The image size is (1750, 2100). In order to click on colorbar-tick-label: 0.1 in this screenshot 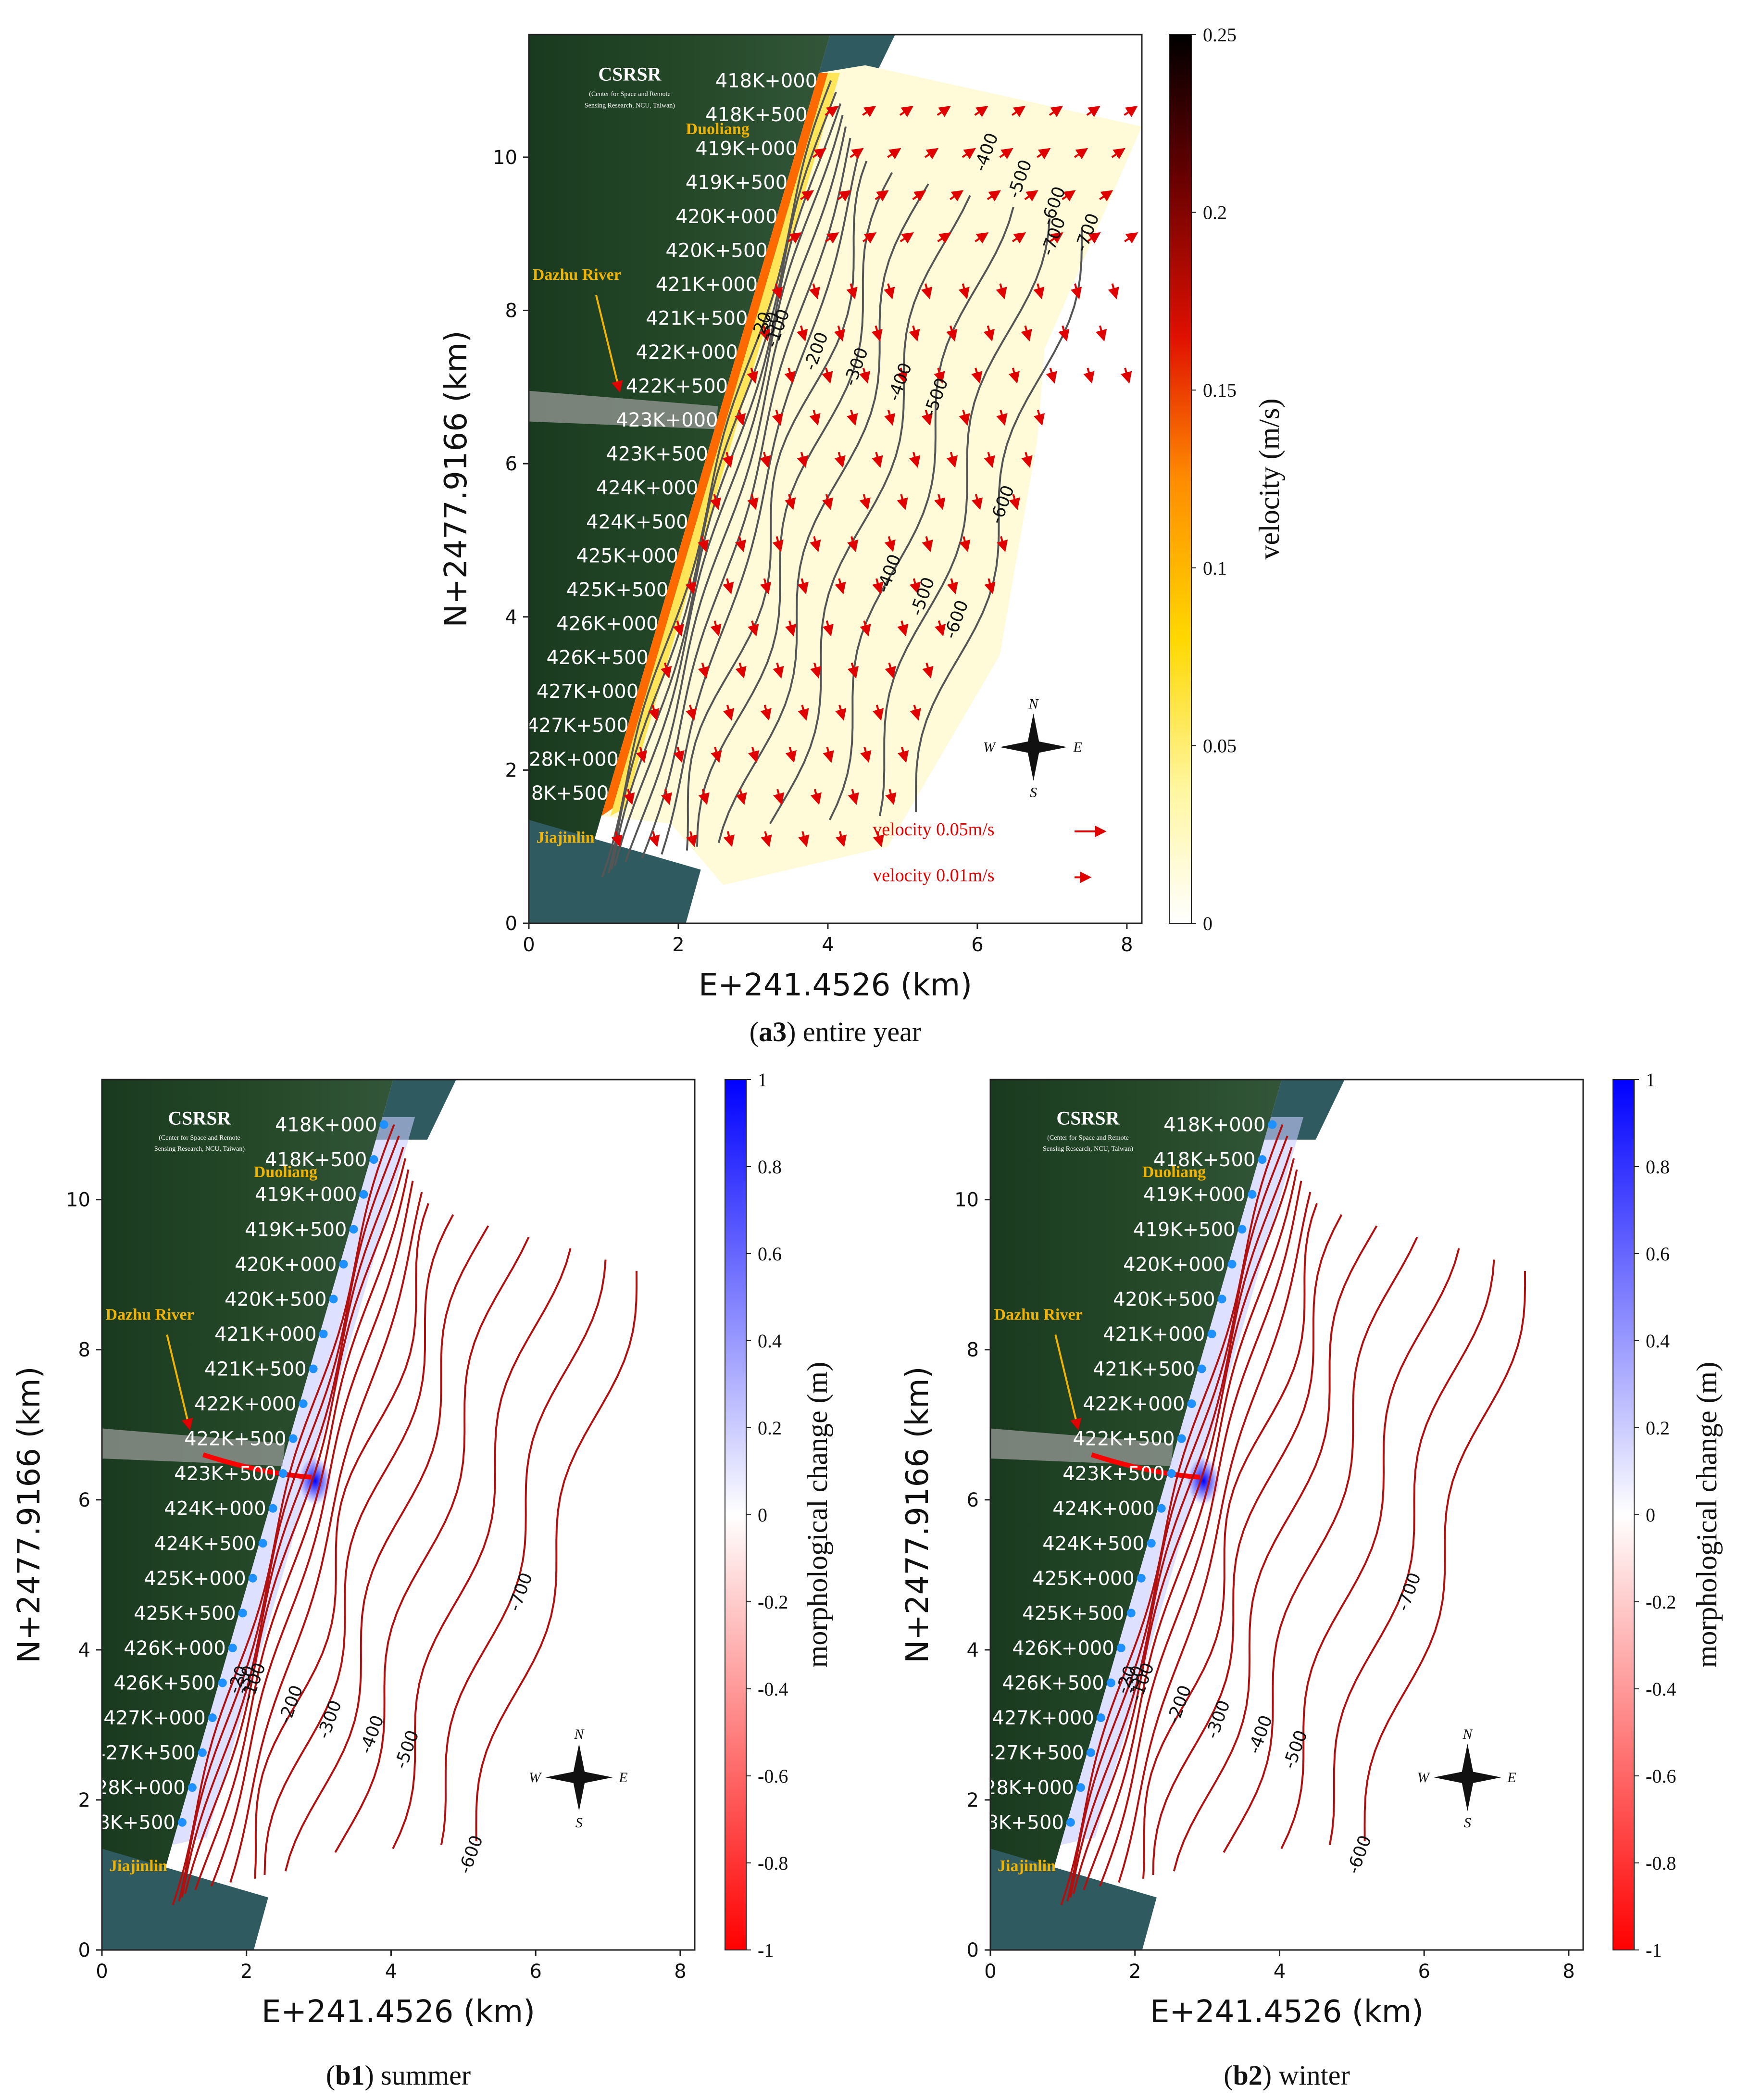, I will do `click(1215, 568)`.